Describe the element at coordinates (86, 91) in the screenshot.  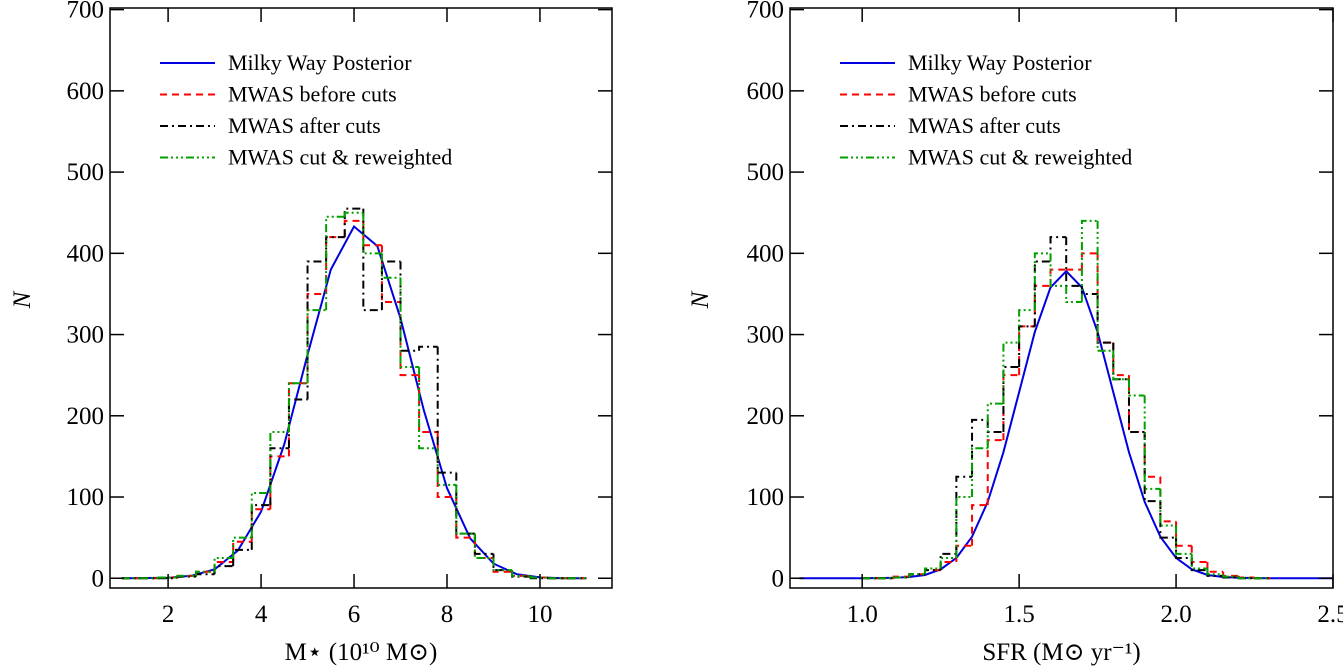
I see `y-tick-label: 600` at that location.